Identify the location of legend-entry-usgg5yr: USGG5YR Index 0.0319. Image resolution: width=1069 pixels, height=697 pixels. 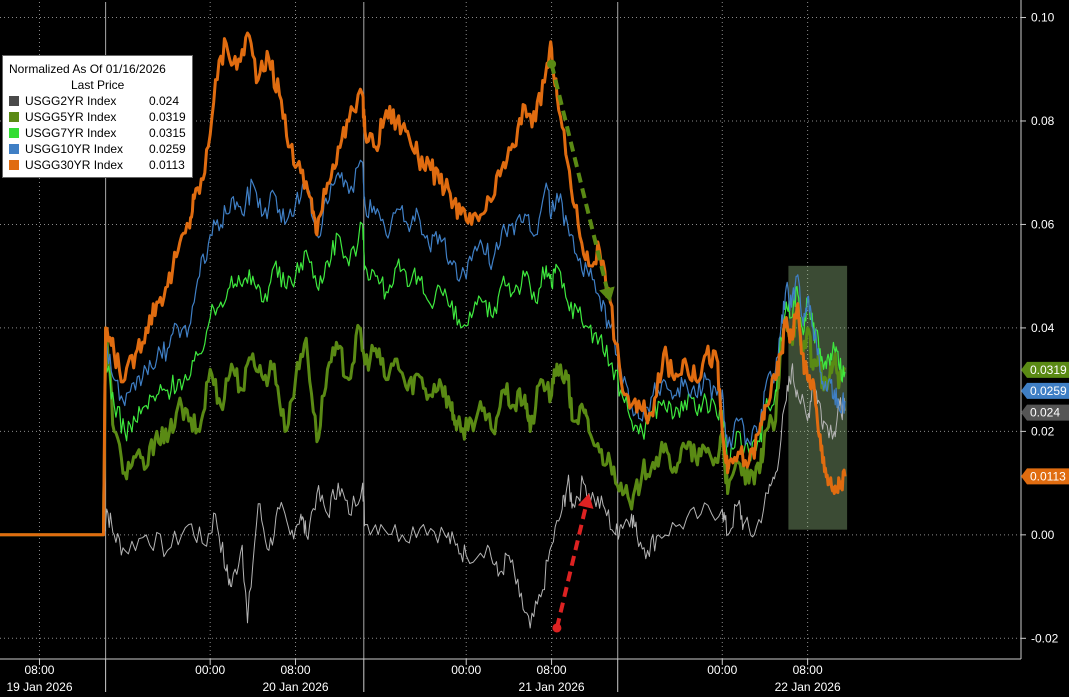
(97, 117).